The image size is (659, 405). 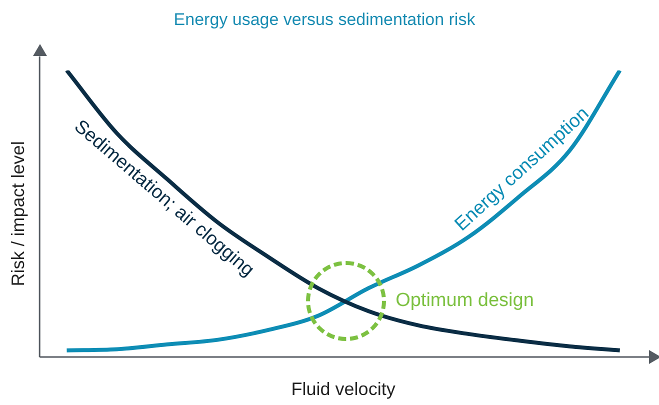 What do you see at coordinates (18, 213) in the screenshot?
I see `y-axis-title: Risk / impact level` at bounding box center [18, 213].